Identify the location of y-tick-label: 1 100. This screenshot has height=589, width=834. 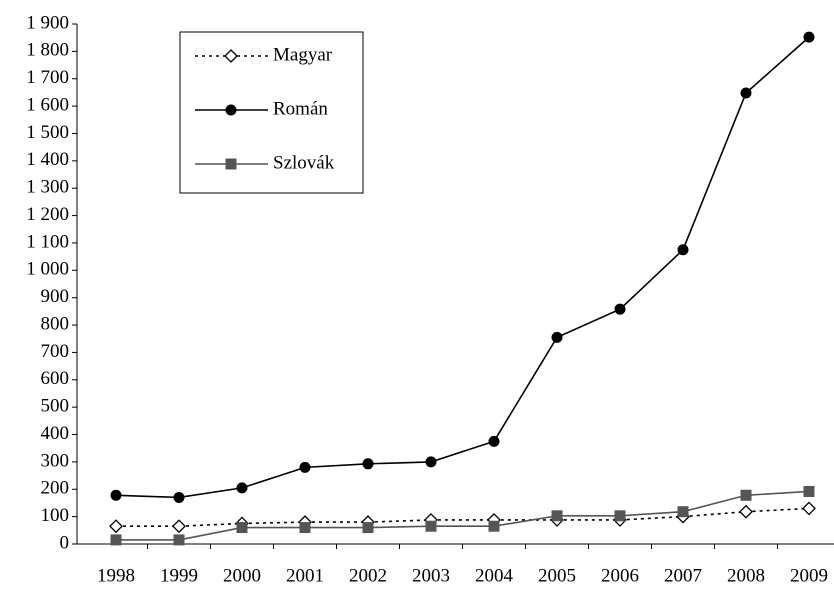
(47, 241).